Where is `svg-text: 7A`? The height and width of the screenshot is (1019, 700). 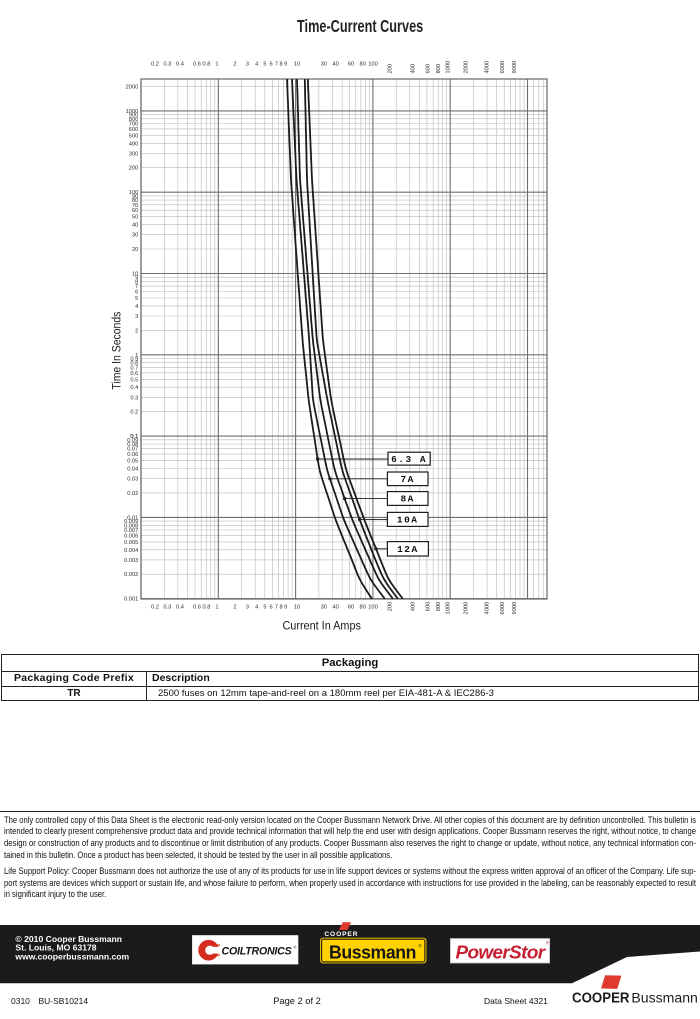 svg-text: 7A is located at coordinates (407, 479).